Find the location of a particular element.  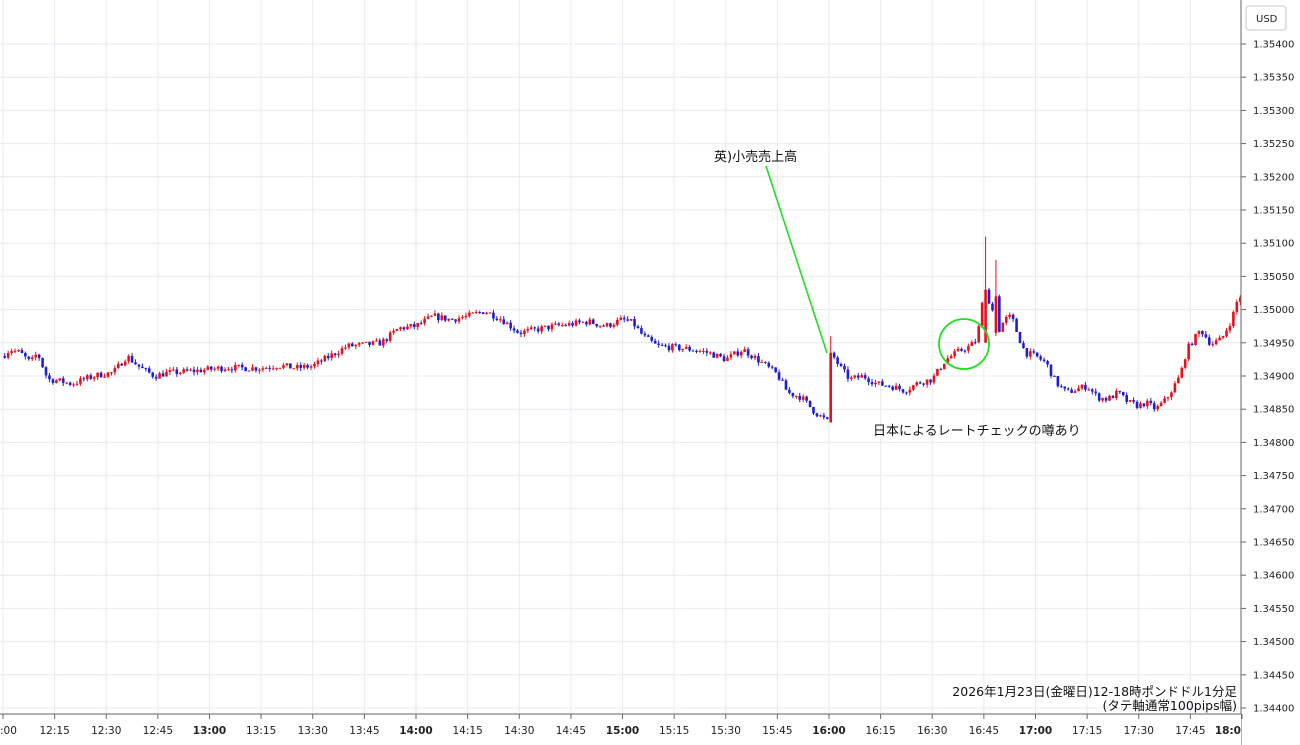

time-tick-label: 13:30 is located at coordinates (313, 731).